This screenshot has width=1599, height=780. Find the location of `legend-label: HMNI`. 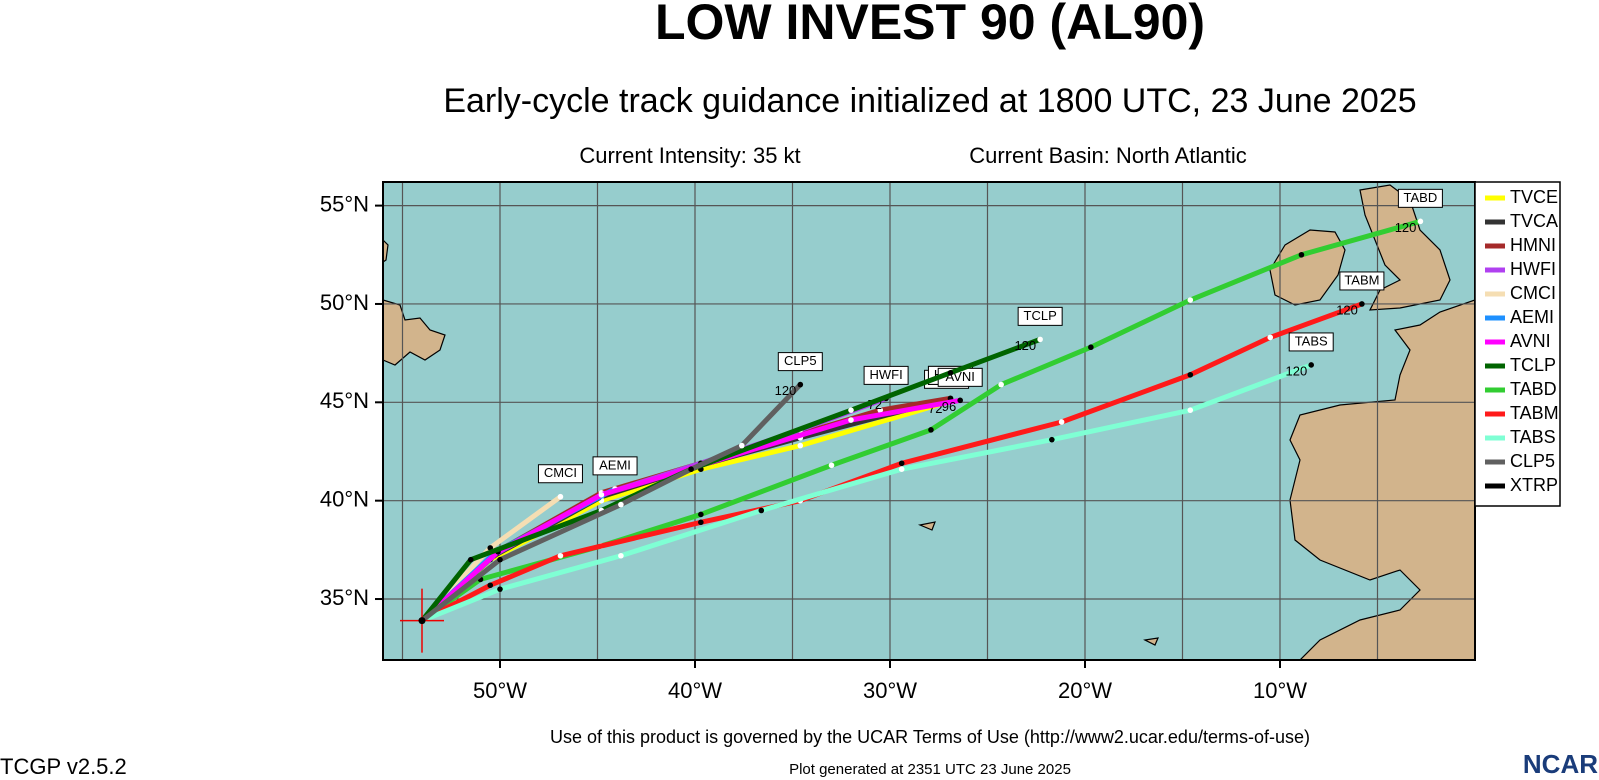

legend-label: HMNI is located at coordinates (1533, 245).